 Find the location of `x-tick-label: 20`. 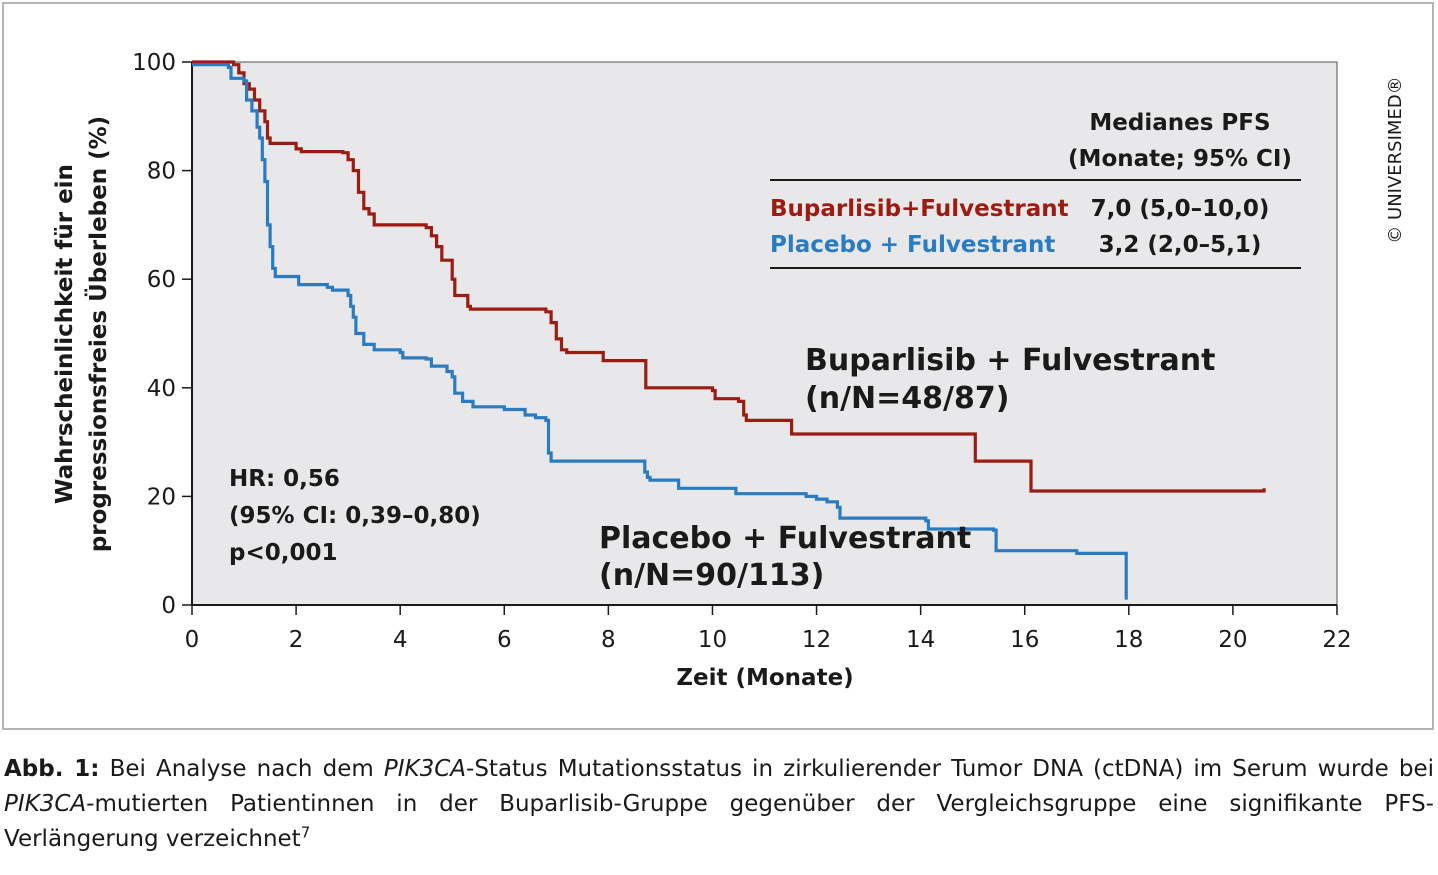

x-tick-label: 20 is located at coordinates (1232, 640).